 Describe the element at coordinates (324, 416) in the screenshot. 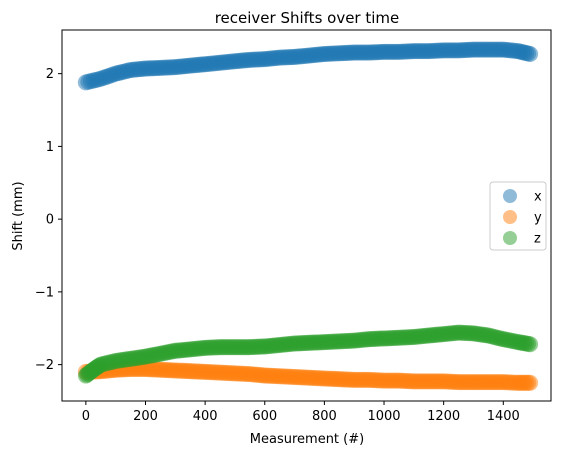

I see `x-tick-label: 800` at that location.